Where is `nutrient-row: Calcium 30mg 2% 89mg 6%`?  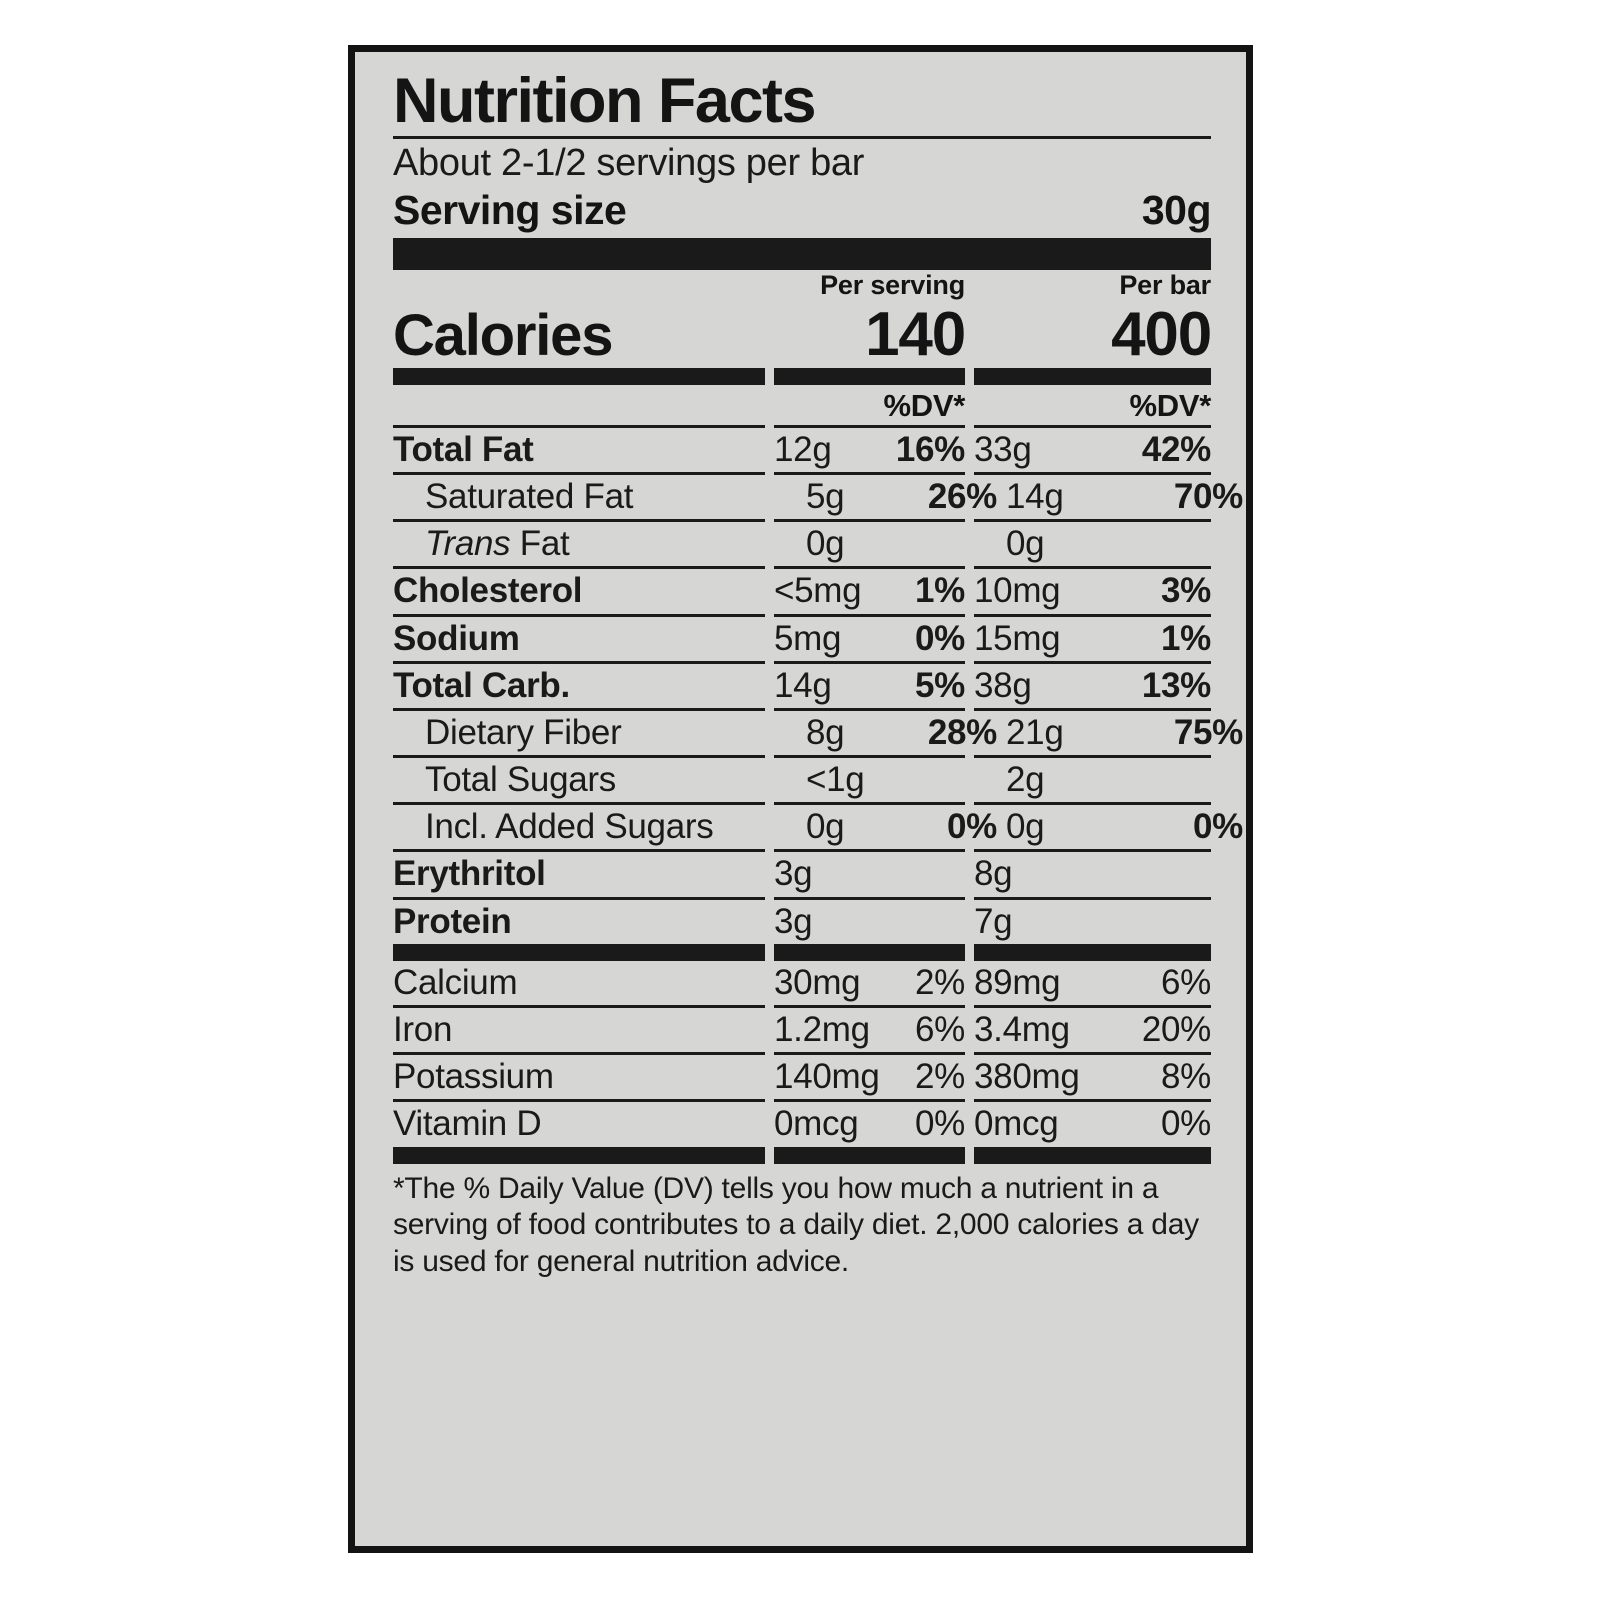
nutrient-row: Calcium 30mg 2% 89mg 6% is located at coordinates (802, 983).